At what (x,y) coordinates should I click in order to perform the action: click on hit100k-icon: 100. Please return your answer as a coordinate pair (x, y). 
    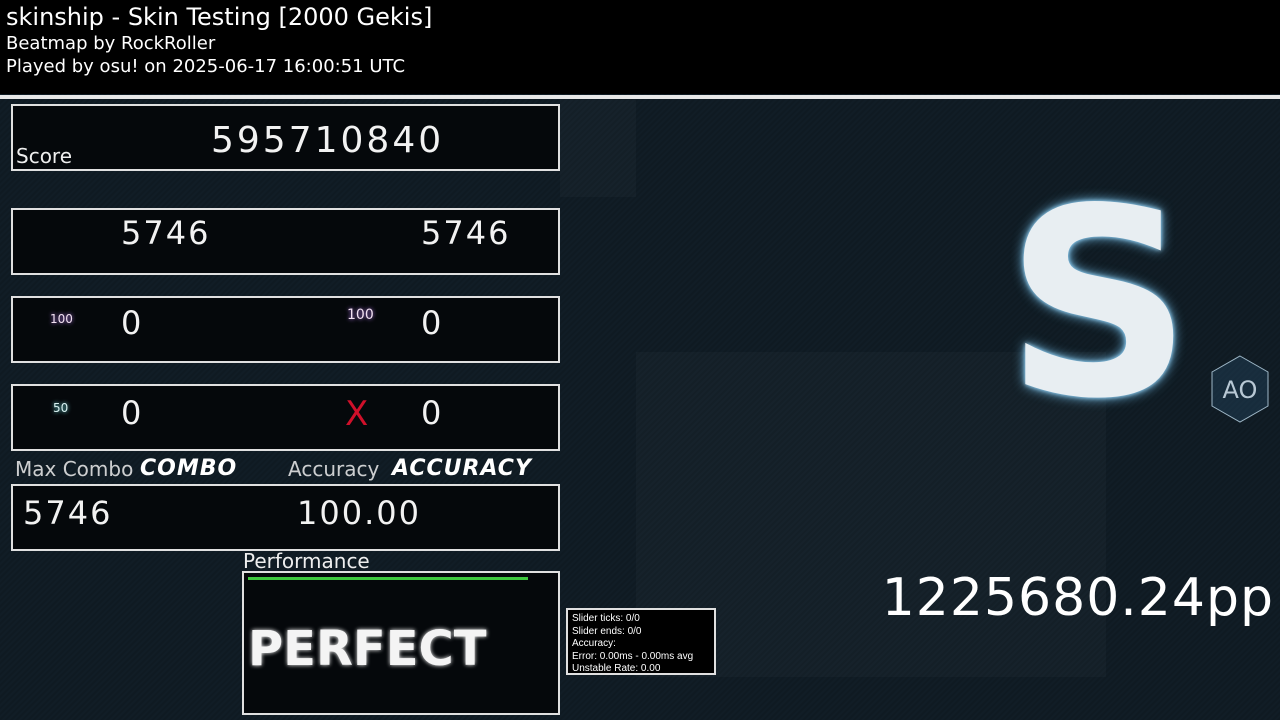
    Looking at the image, I should click on (360, 315).